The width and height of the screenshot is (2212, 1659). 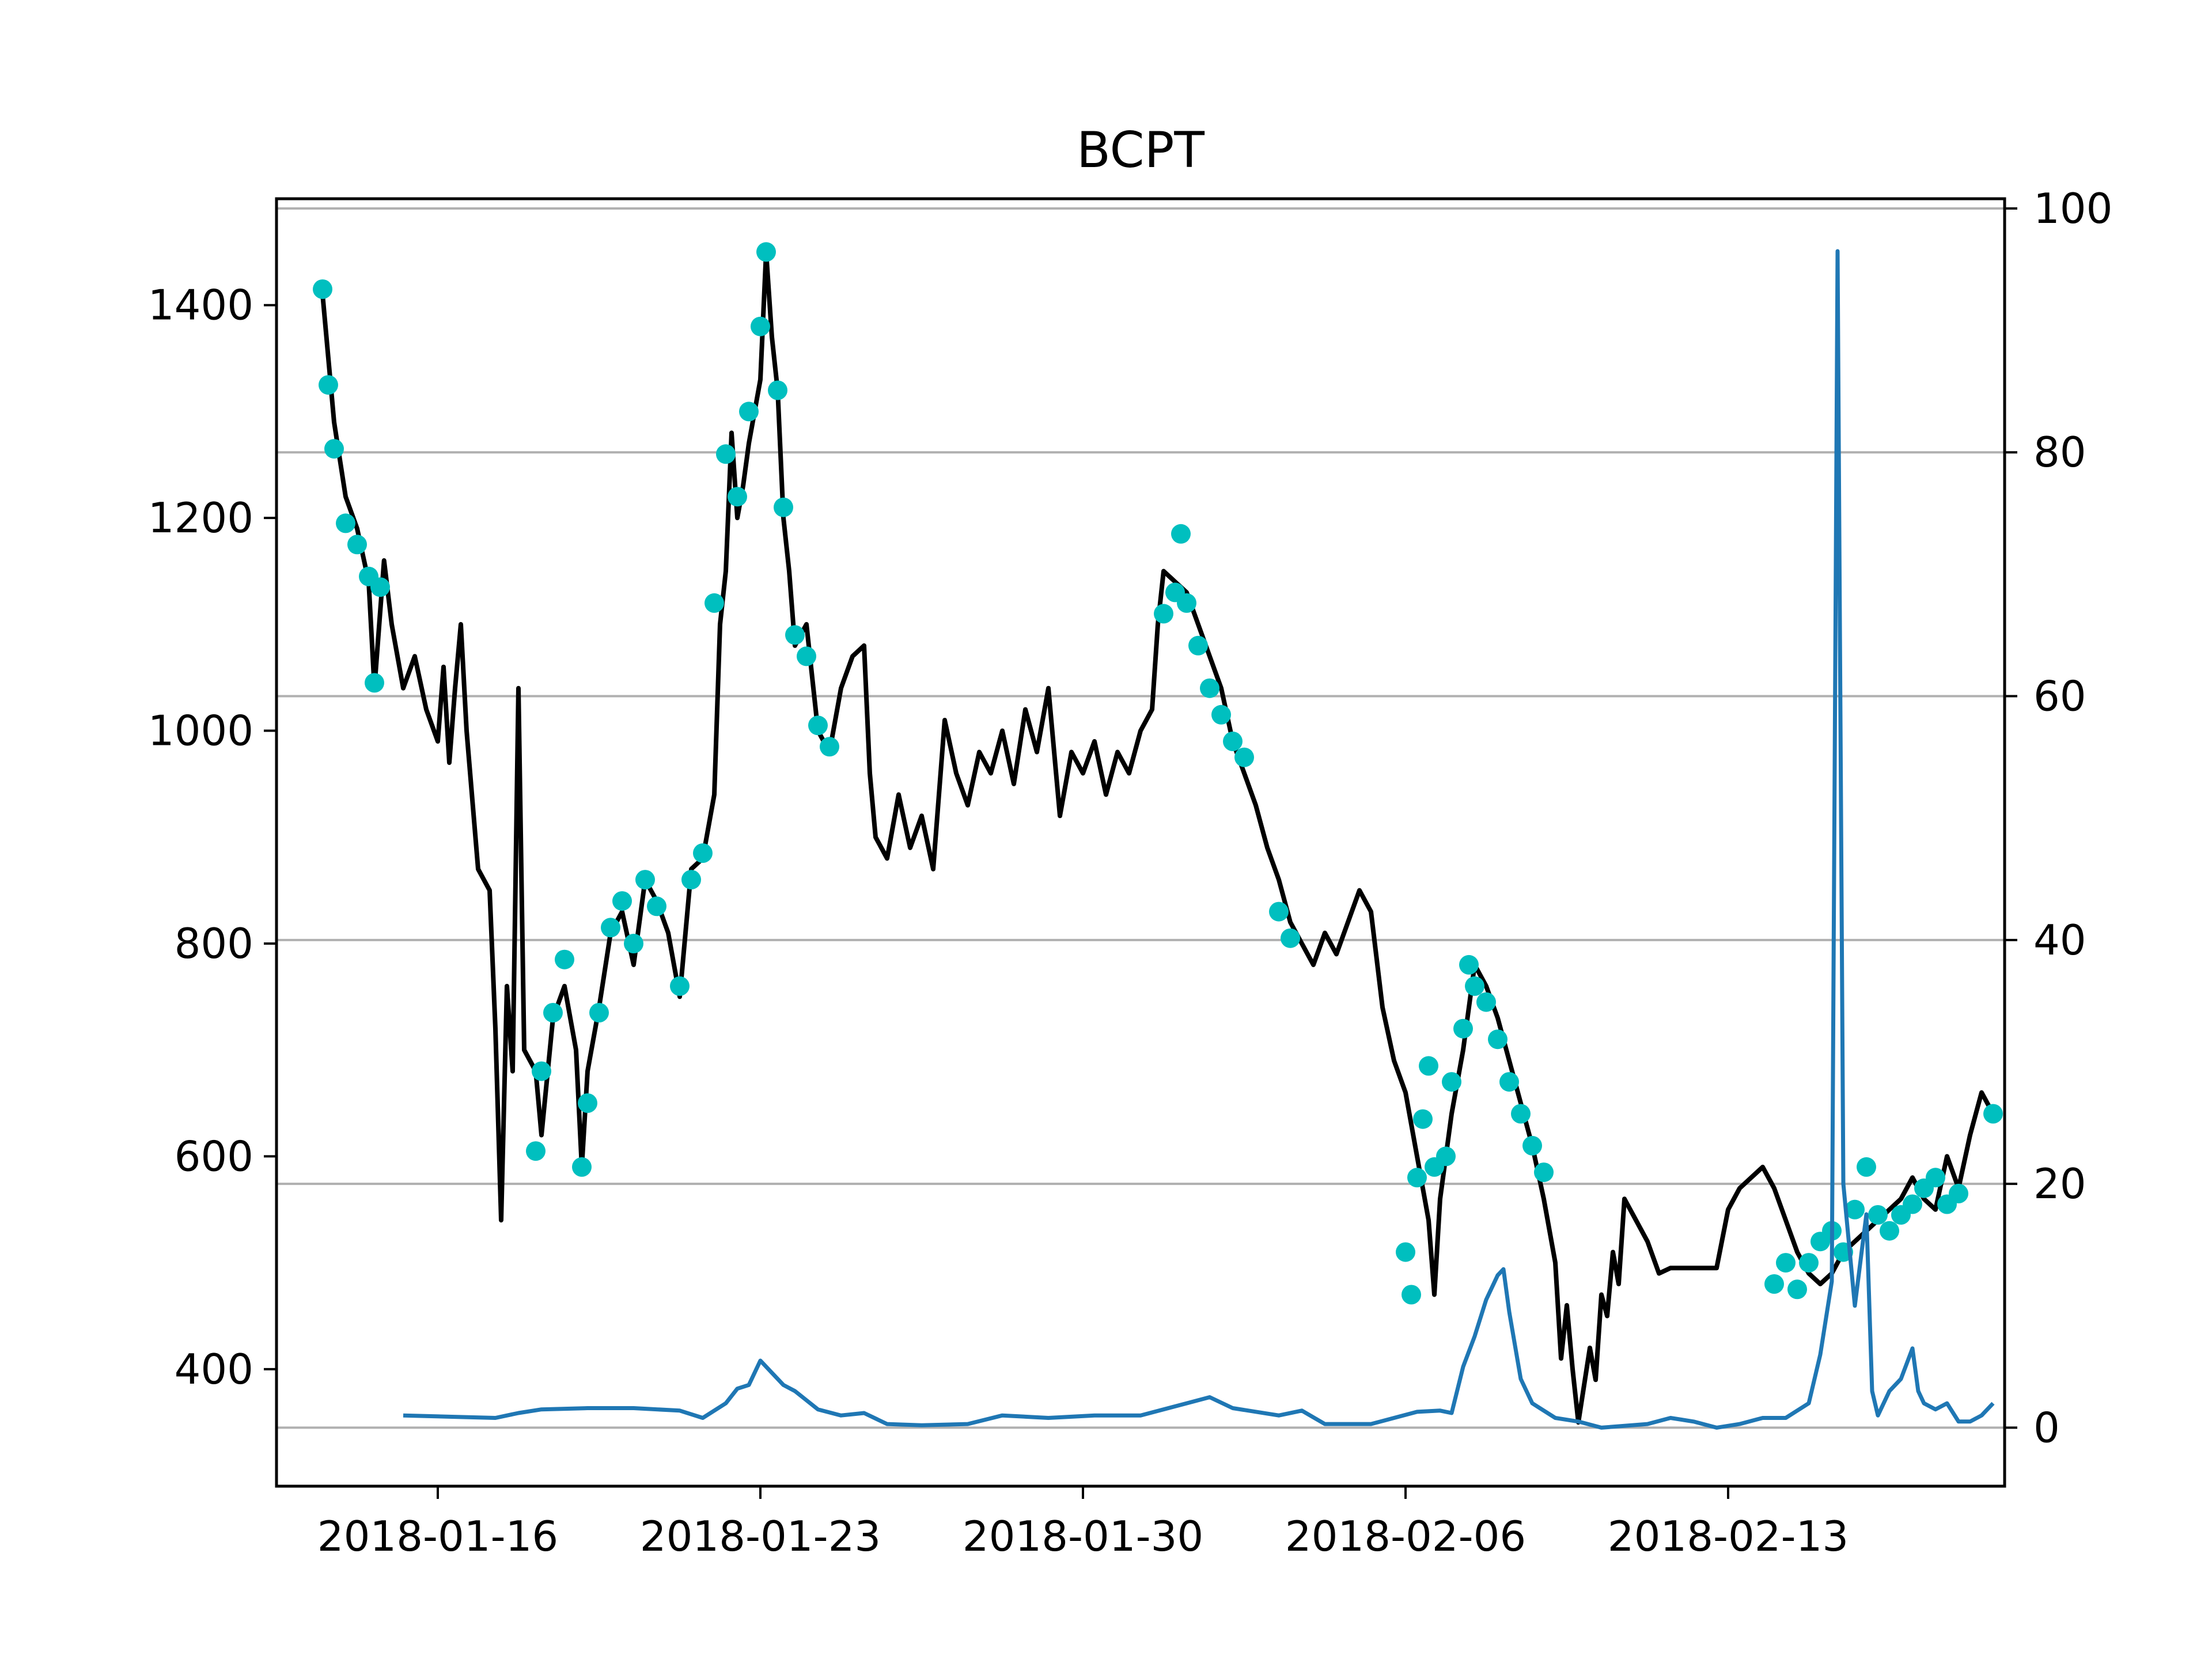 What do you see at coordinates (1141, 150) in the screenshot?
I see `chart-title: BCPT` at bounding box center [1141, 150].